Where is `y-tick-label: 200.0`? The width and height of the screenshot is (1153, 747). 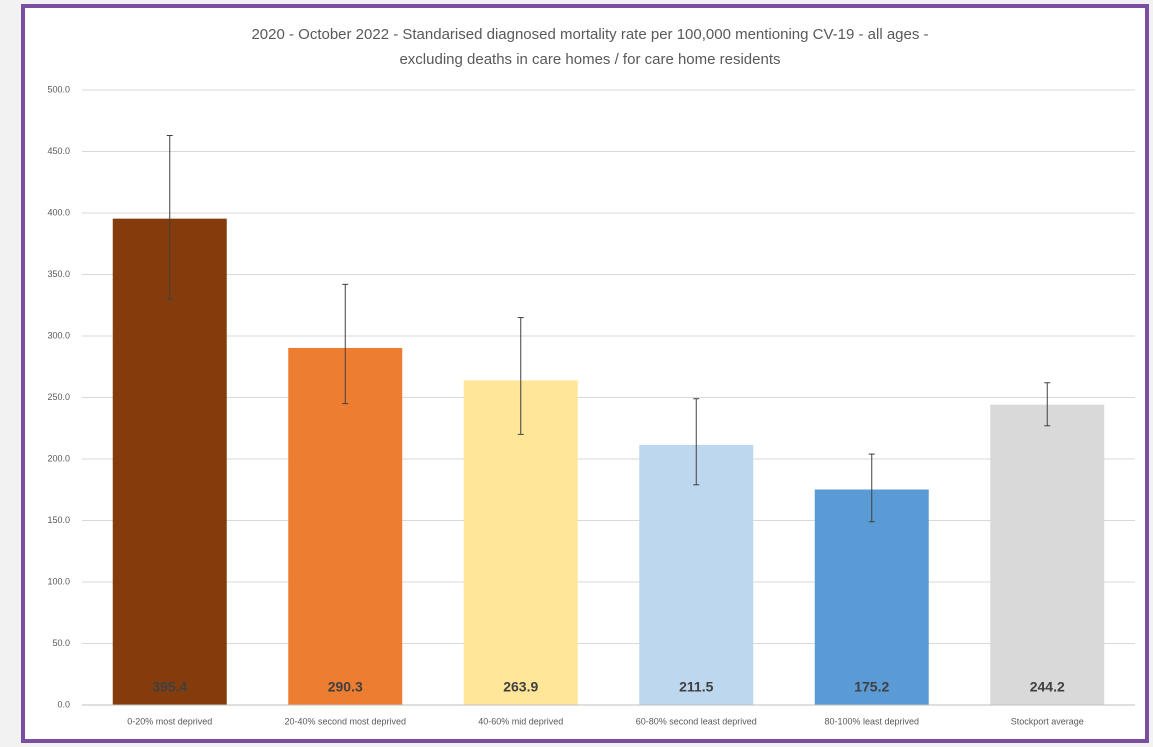 y-tick-label: 200.0 is located at coordinates (58, 458).